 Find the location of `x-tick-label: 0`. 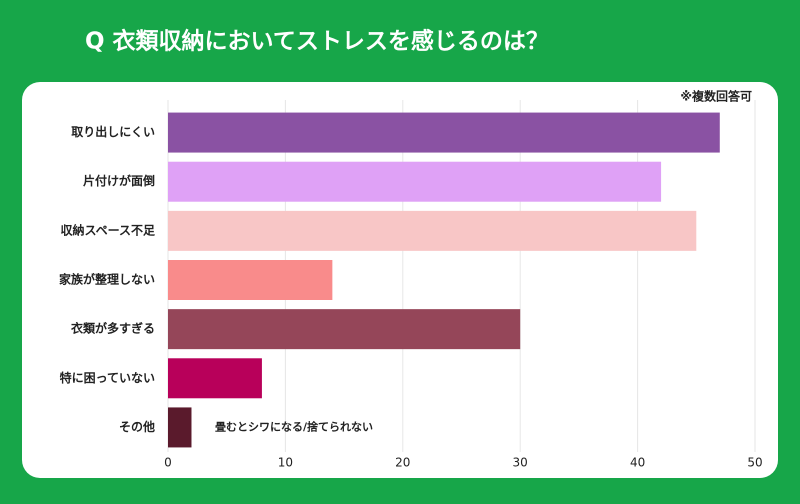

x-tick-label: 0 is located at coordinates (168, 463).